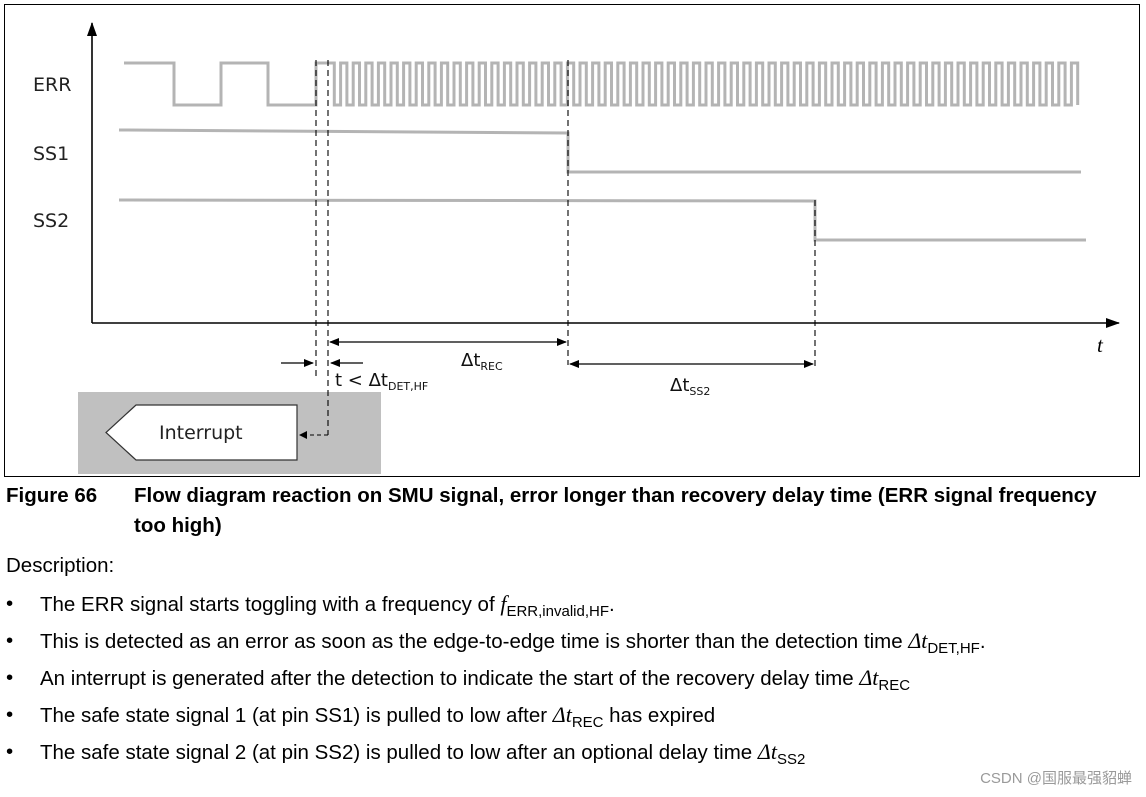  I want to click on figure-number: Figure 66, so click(52, 495).